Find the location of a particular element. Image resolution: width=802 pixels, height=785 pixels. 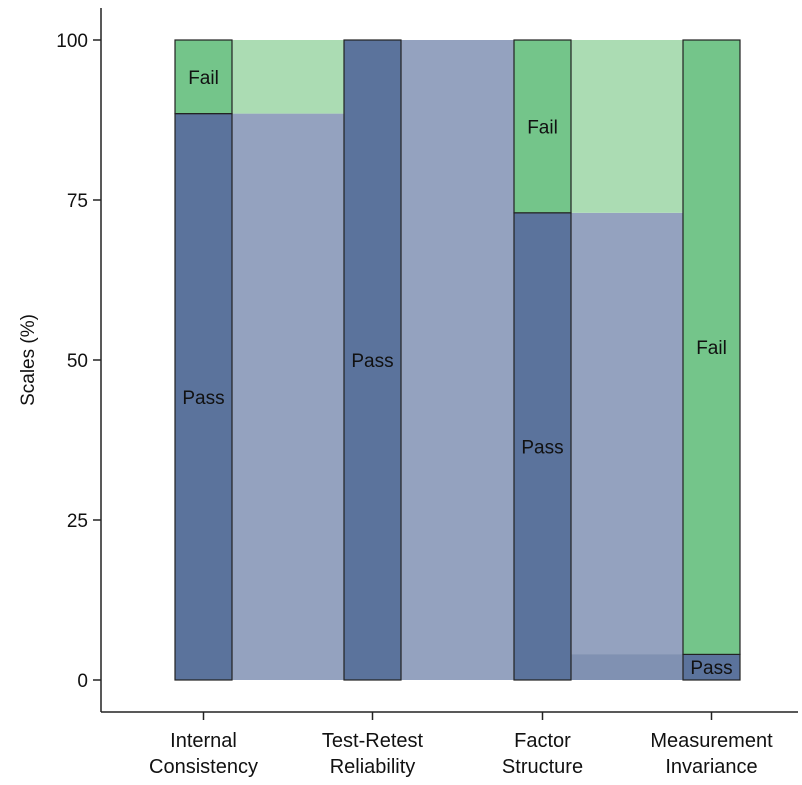

y-tick-label-100: 100 is located at coordinates (72, 41).